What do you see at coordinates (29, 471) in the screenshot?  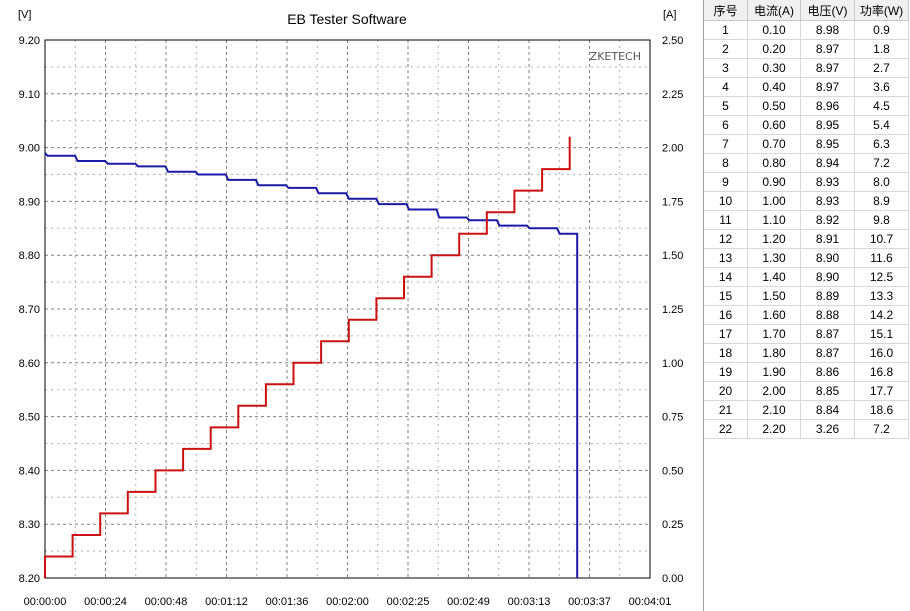 I see `y-left-tick-label: 8.40` at bounding box center [29, 471].